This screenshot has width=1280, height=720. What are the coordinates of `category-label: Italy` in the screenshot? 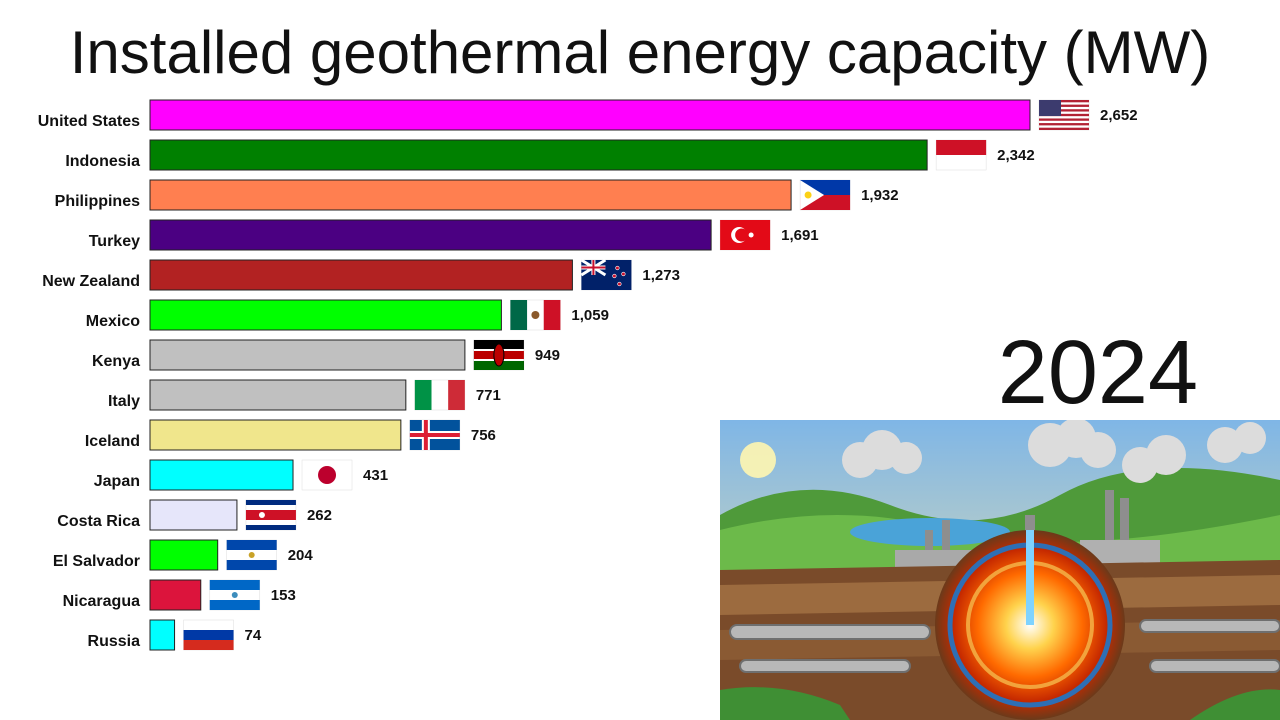 It's located at (124, 401).